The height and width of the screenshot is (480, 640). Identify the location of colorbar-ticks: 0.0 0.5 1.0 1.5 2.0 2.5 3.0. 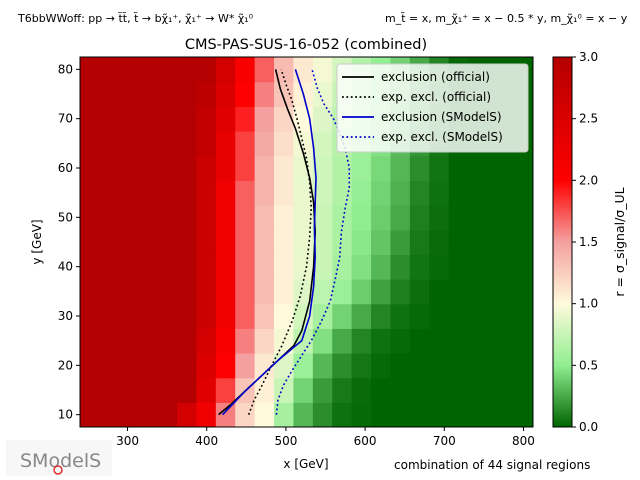
(585, 242).